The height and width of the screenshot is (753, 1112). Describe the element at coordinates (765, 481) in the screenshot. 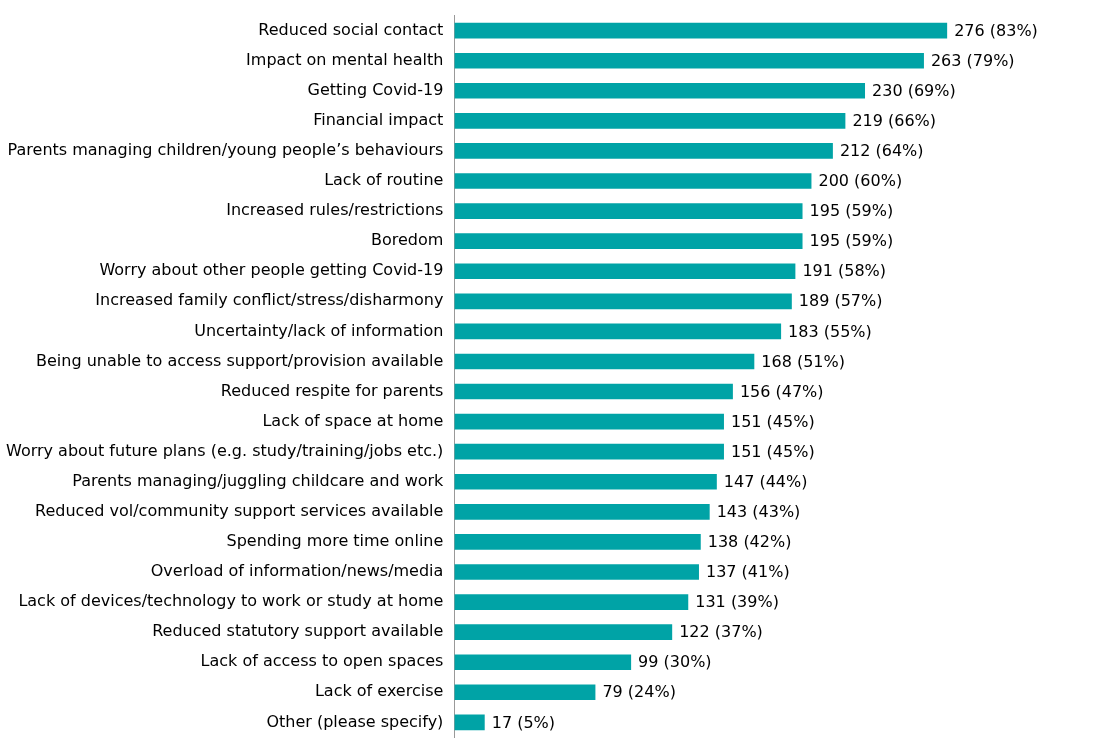

I see `data-label: 147 (44%)` at that location.